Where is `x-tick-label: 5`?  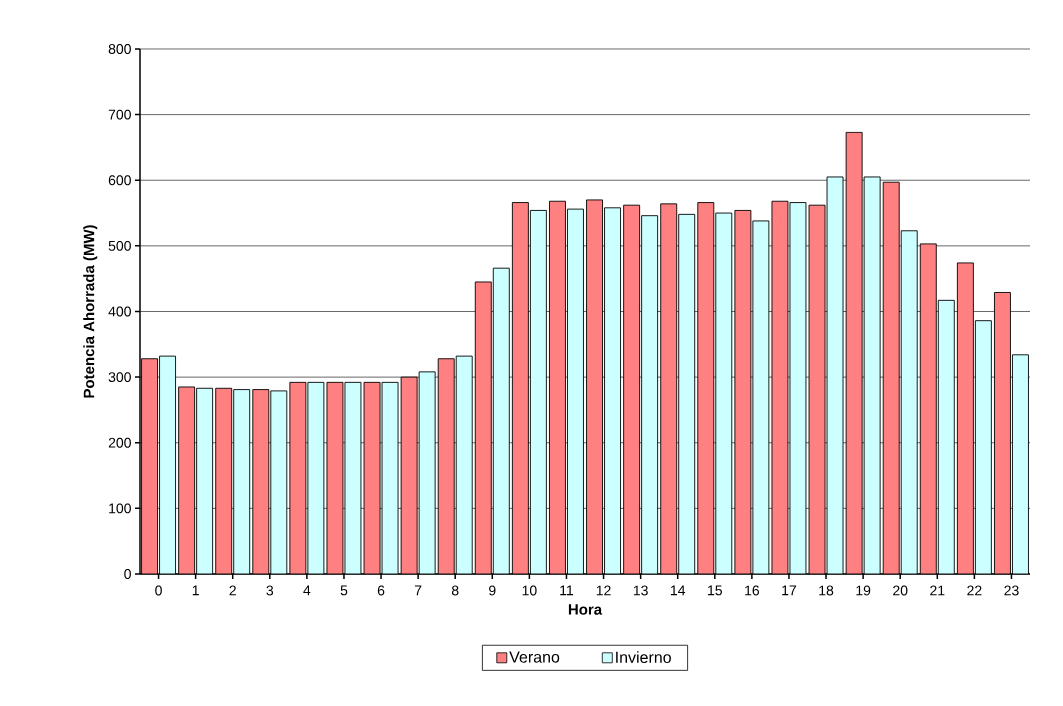
x-tick-label: 5 is located at coordinates (344, 590).